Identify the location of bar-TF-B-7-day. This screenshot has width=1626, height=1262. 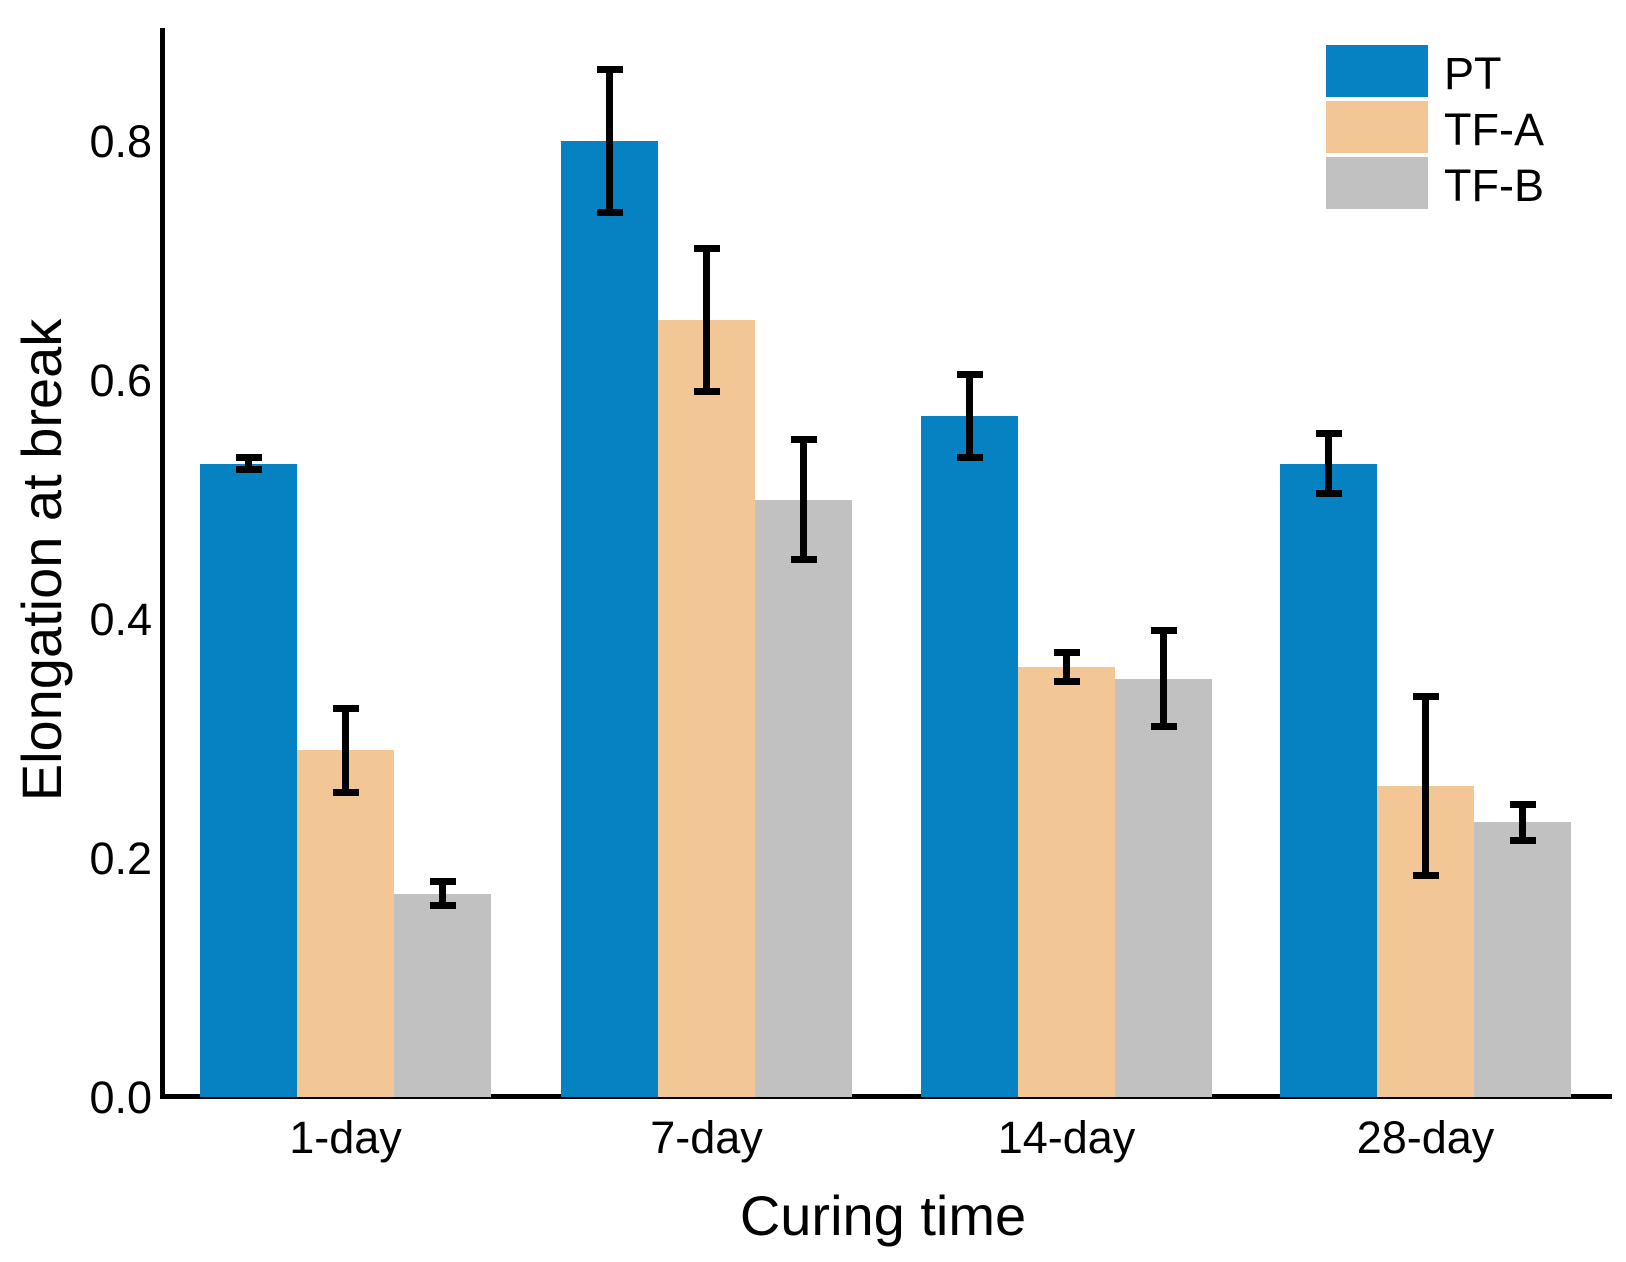
(803, 798).